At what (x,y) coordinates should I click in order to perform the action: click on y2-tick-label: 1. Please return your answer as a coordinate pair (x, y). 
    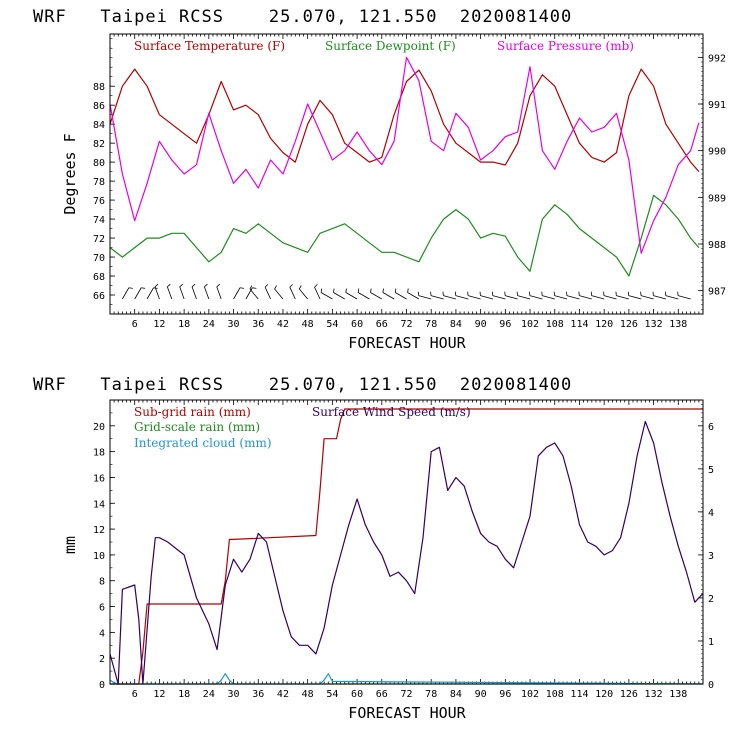
    Looking at the image, I should click on (711, 642).